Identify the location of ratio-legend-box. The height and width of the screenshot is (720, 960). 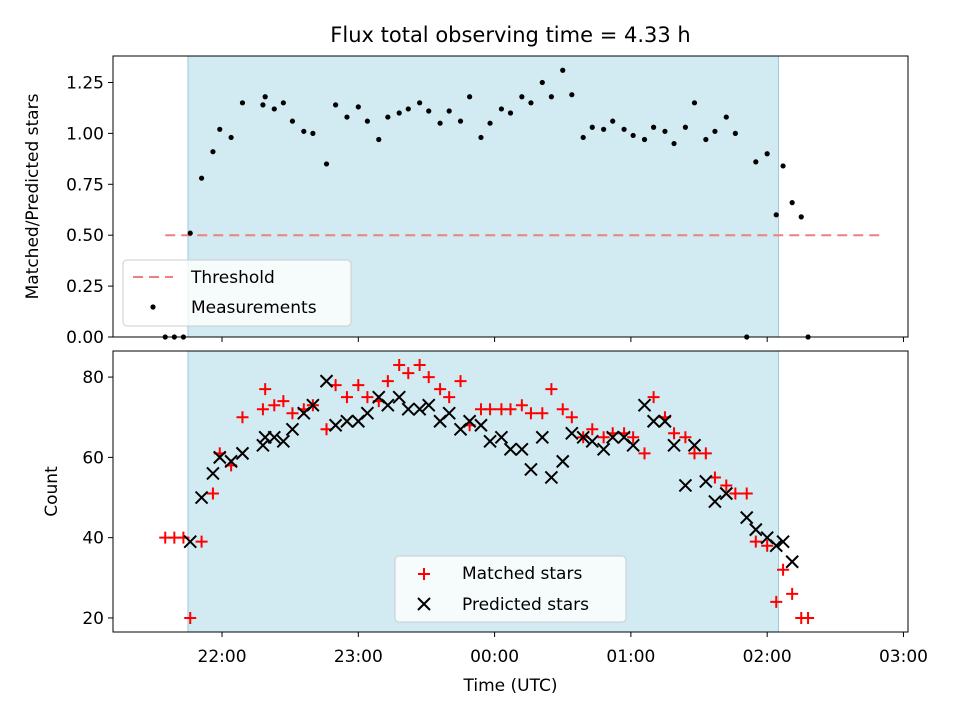
(237, 293).